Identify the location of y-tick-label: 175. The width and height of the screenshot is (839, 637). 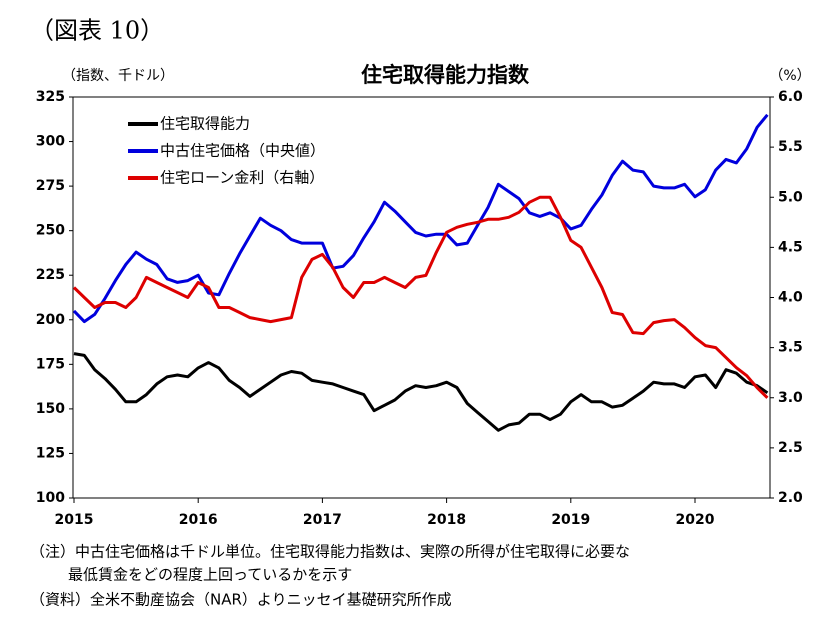
(50, 364).